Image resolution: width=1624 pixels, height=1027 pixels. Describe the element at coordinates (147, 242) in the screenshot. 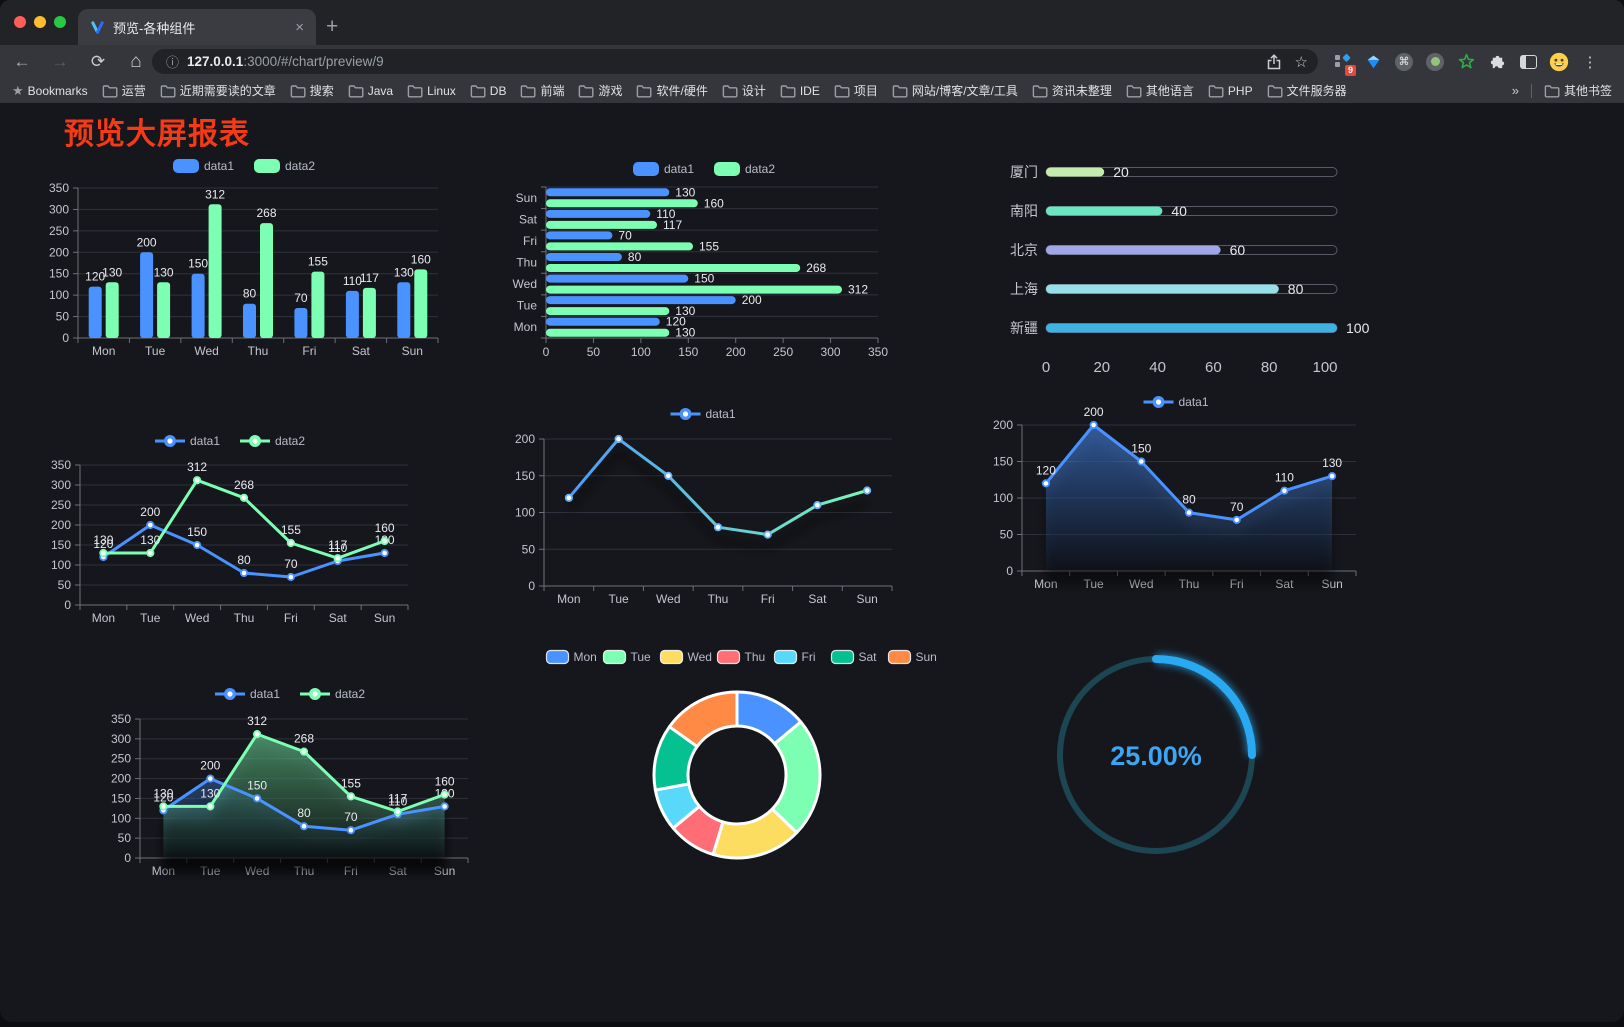

I see `svg-text: 200` at that location.